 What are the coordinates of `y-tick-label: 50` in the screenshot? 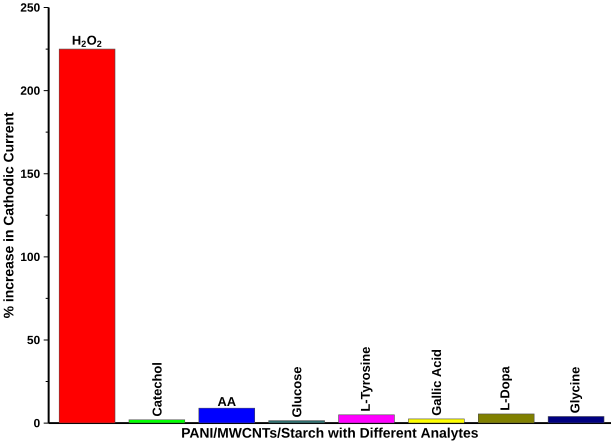 It's located at (33, 340).